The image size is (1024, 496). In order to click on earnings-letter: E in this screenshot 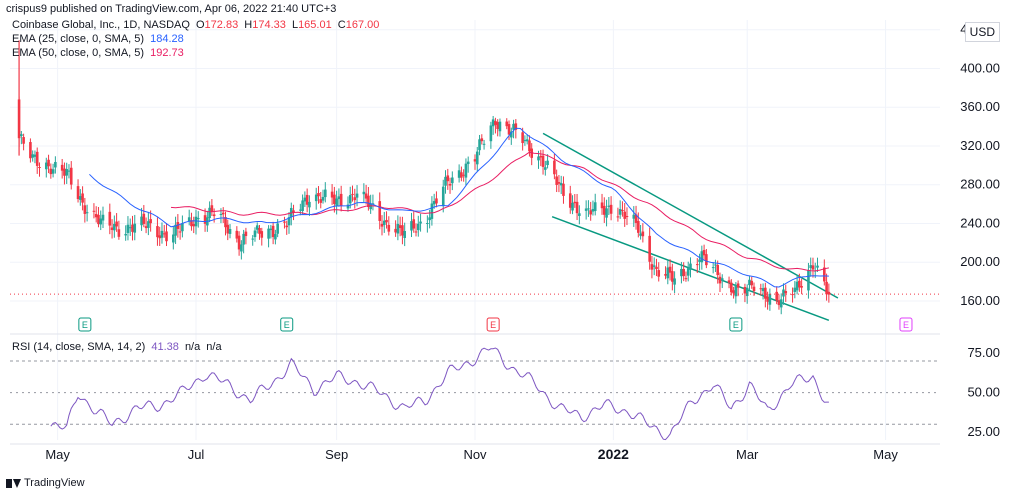, I will do `click(906, 325)`.